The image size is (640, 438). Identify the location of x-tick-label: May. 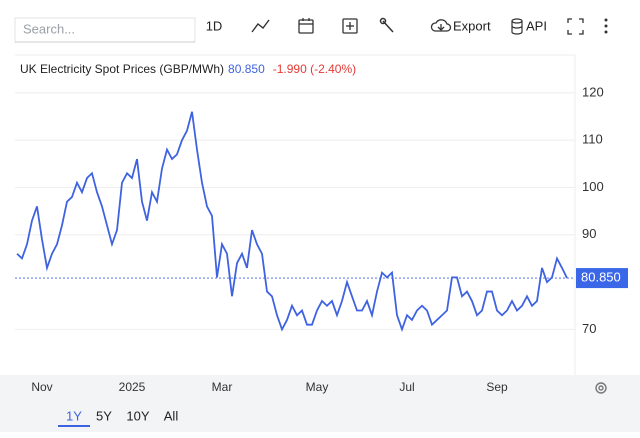
(317, 387).